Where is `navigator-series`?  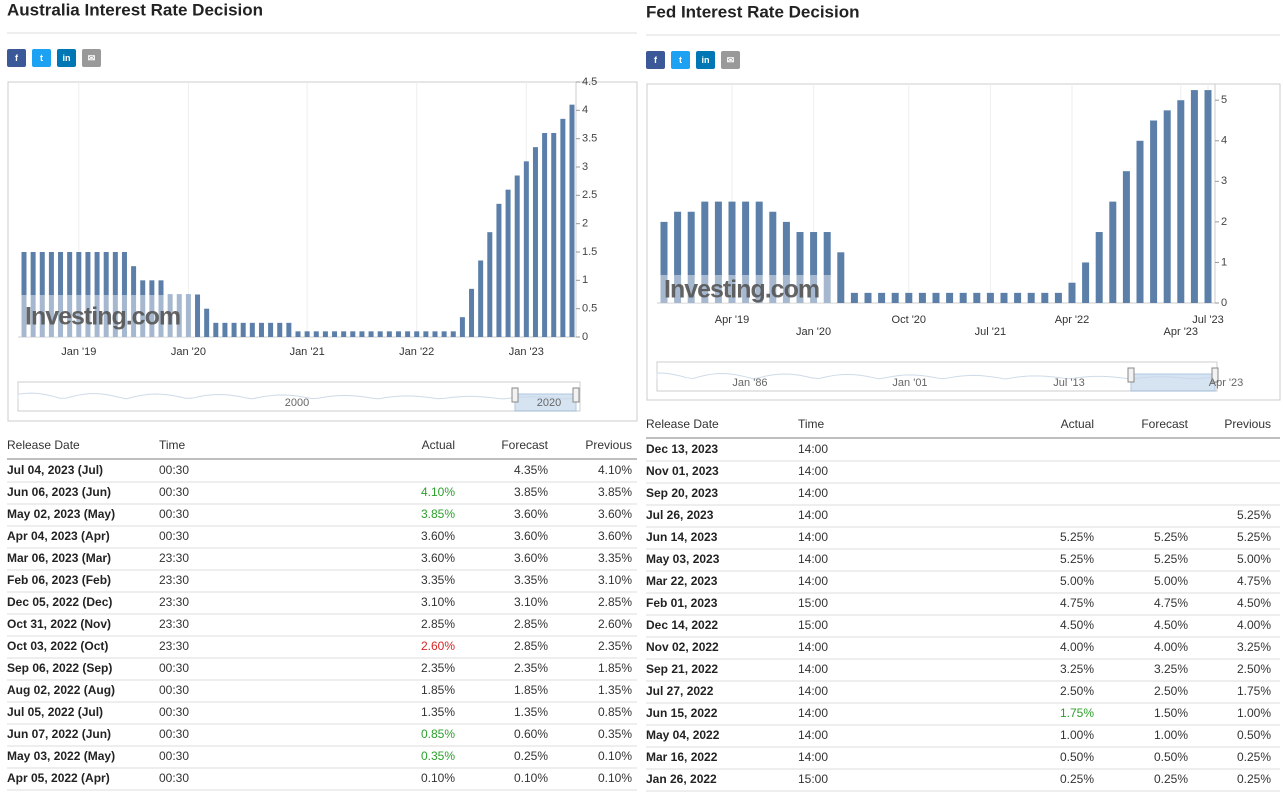 navigator-series is located at coordinates (936, 376).